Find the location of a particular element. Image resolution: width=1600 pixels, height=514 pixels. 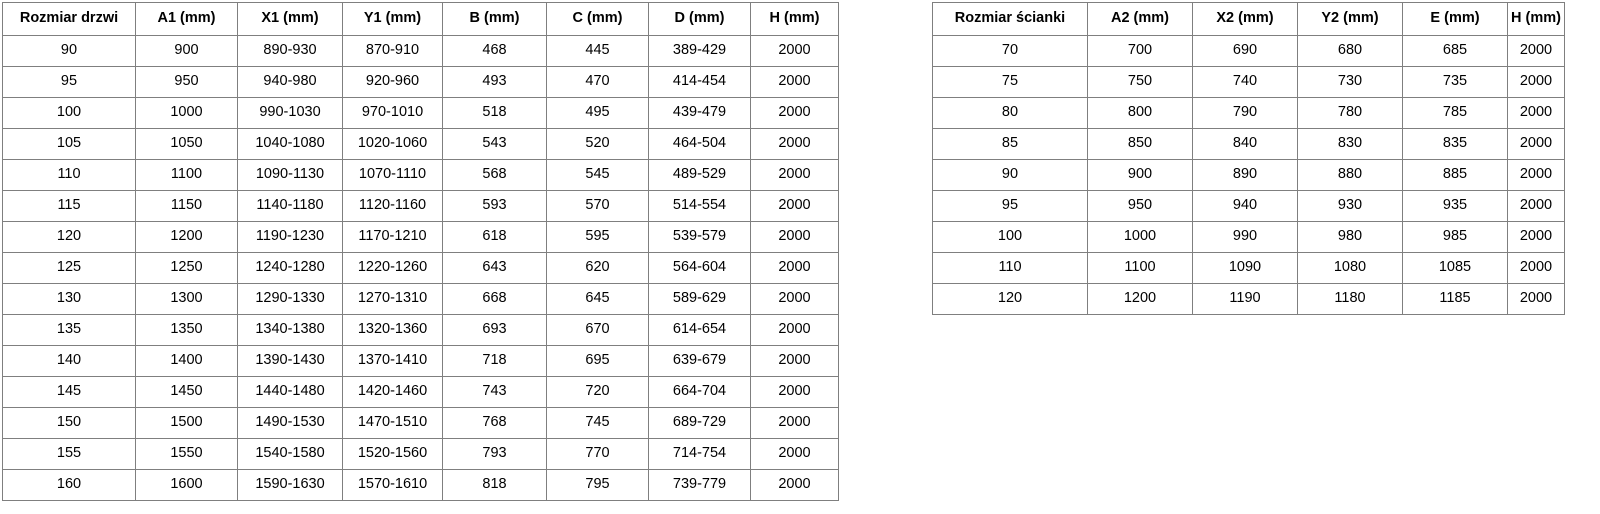

table-cell: 70 is located at coordinates (1010, 51).